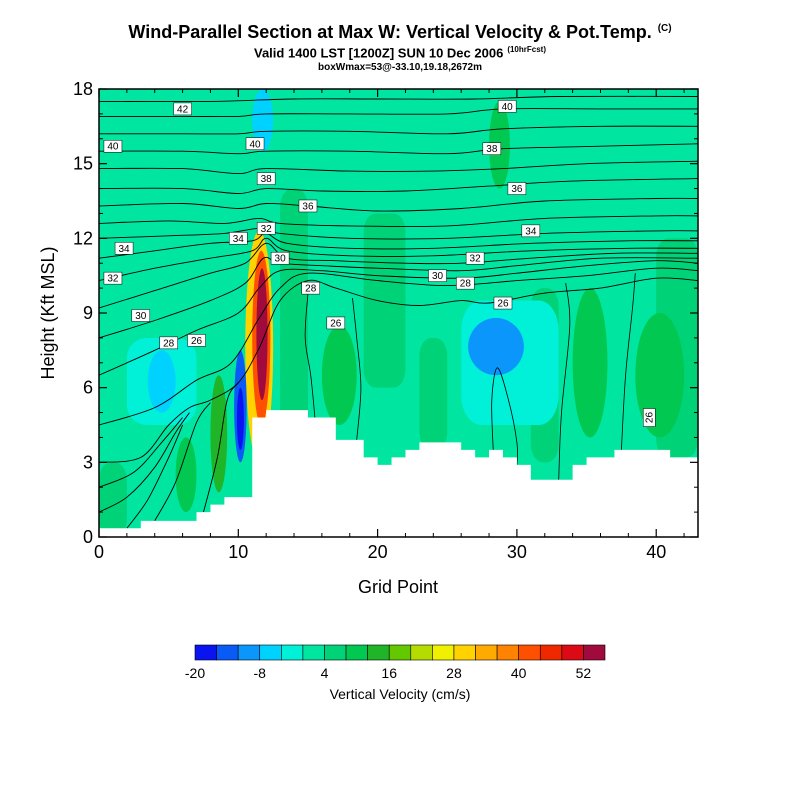 The image size is (800, 800). What do you see at coordinates (519, 673) in the screenshot?
I see `colorbar-tick-label: 40` at bounding box center [519, 673].